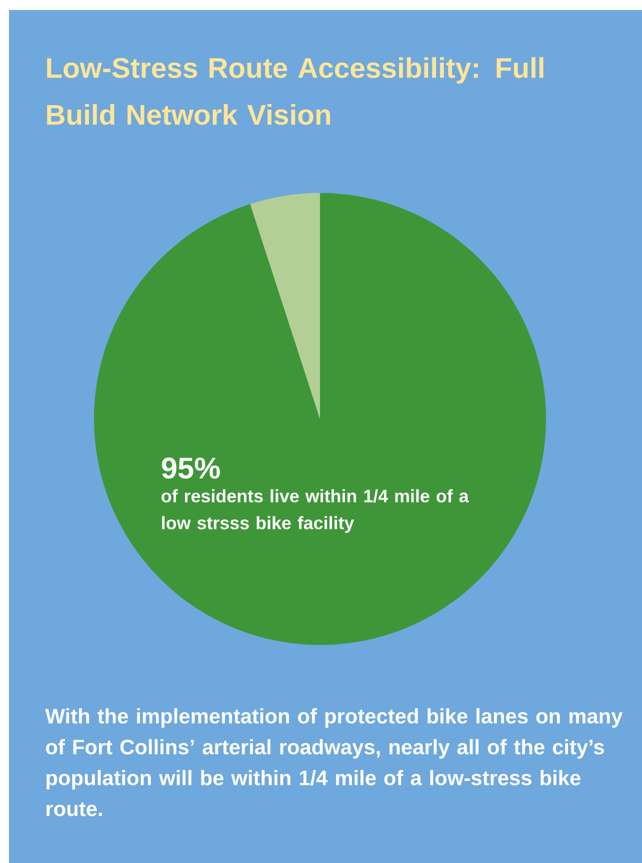 This screenshot has width=642, height=863. What do you see at coordinates (191, 468) in the screenshot?
I see `data-label: 95%` at bounding box center [191, 468].